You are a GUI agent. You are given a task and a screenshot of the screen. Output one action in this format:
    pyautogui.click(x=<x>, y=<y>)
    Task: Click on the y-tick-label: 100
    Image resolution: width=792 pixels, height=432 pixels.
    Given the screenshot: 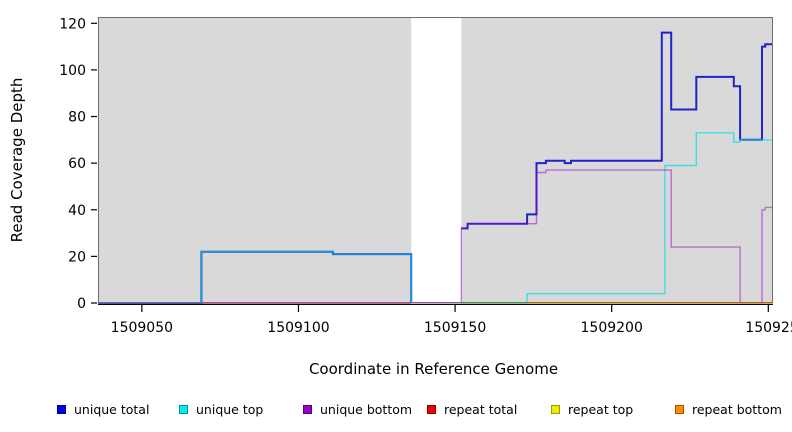 What is the action you would take?
    pyautogui.click(x=72, y=71)
    